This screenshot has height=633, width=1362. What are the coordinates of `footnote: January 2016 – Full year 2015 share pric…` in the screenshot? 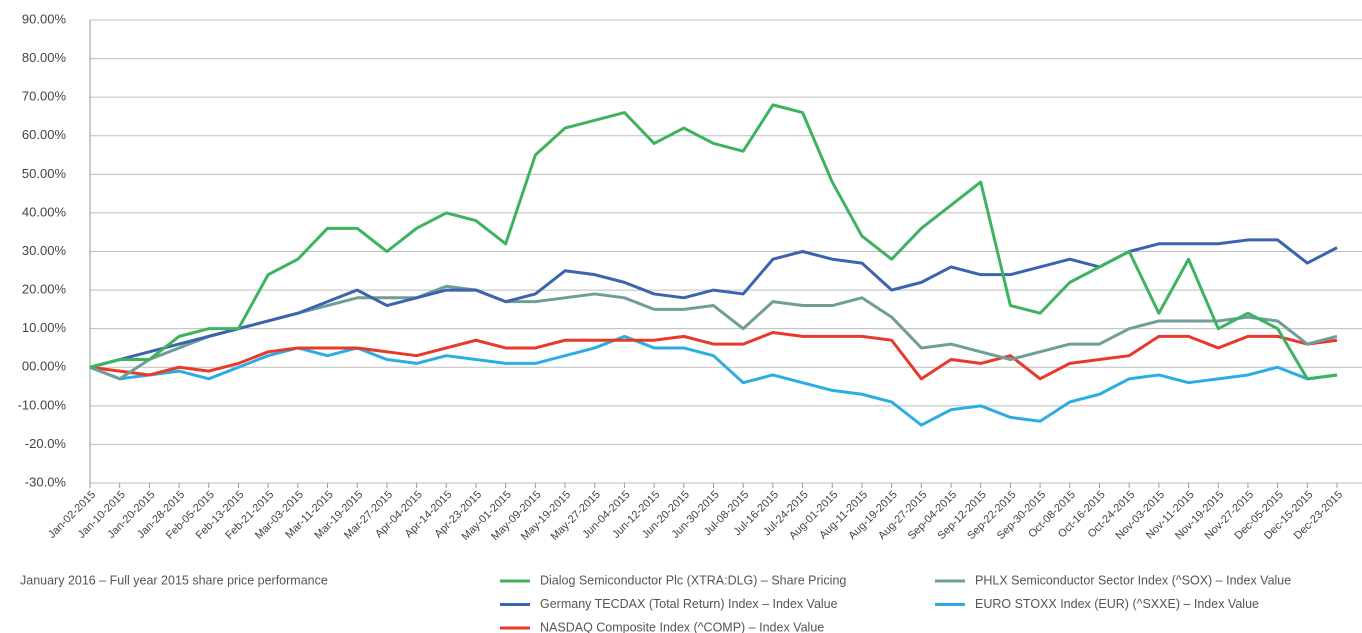 It's located at (174, 580).